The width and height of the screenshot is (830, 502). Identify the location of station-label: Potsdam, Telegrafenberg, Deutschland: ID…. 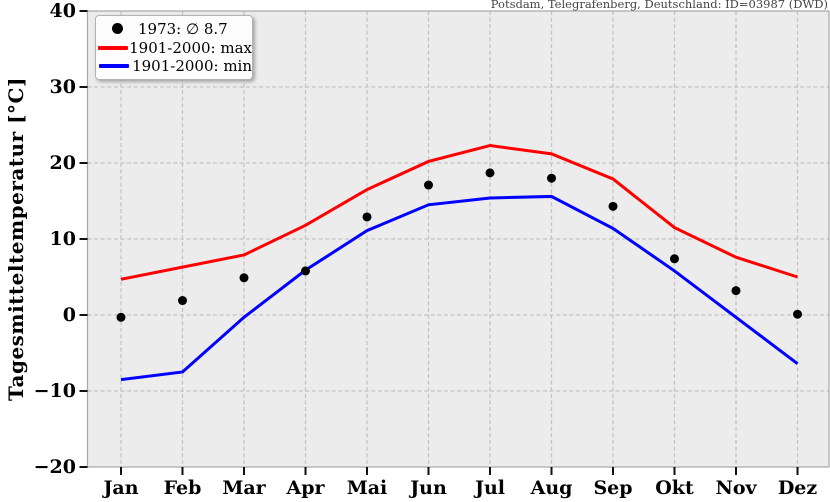
(659, 5).